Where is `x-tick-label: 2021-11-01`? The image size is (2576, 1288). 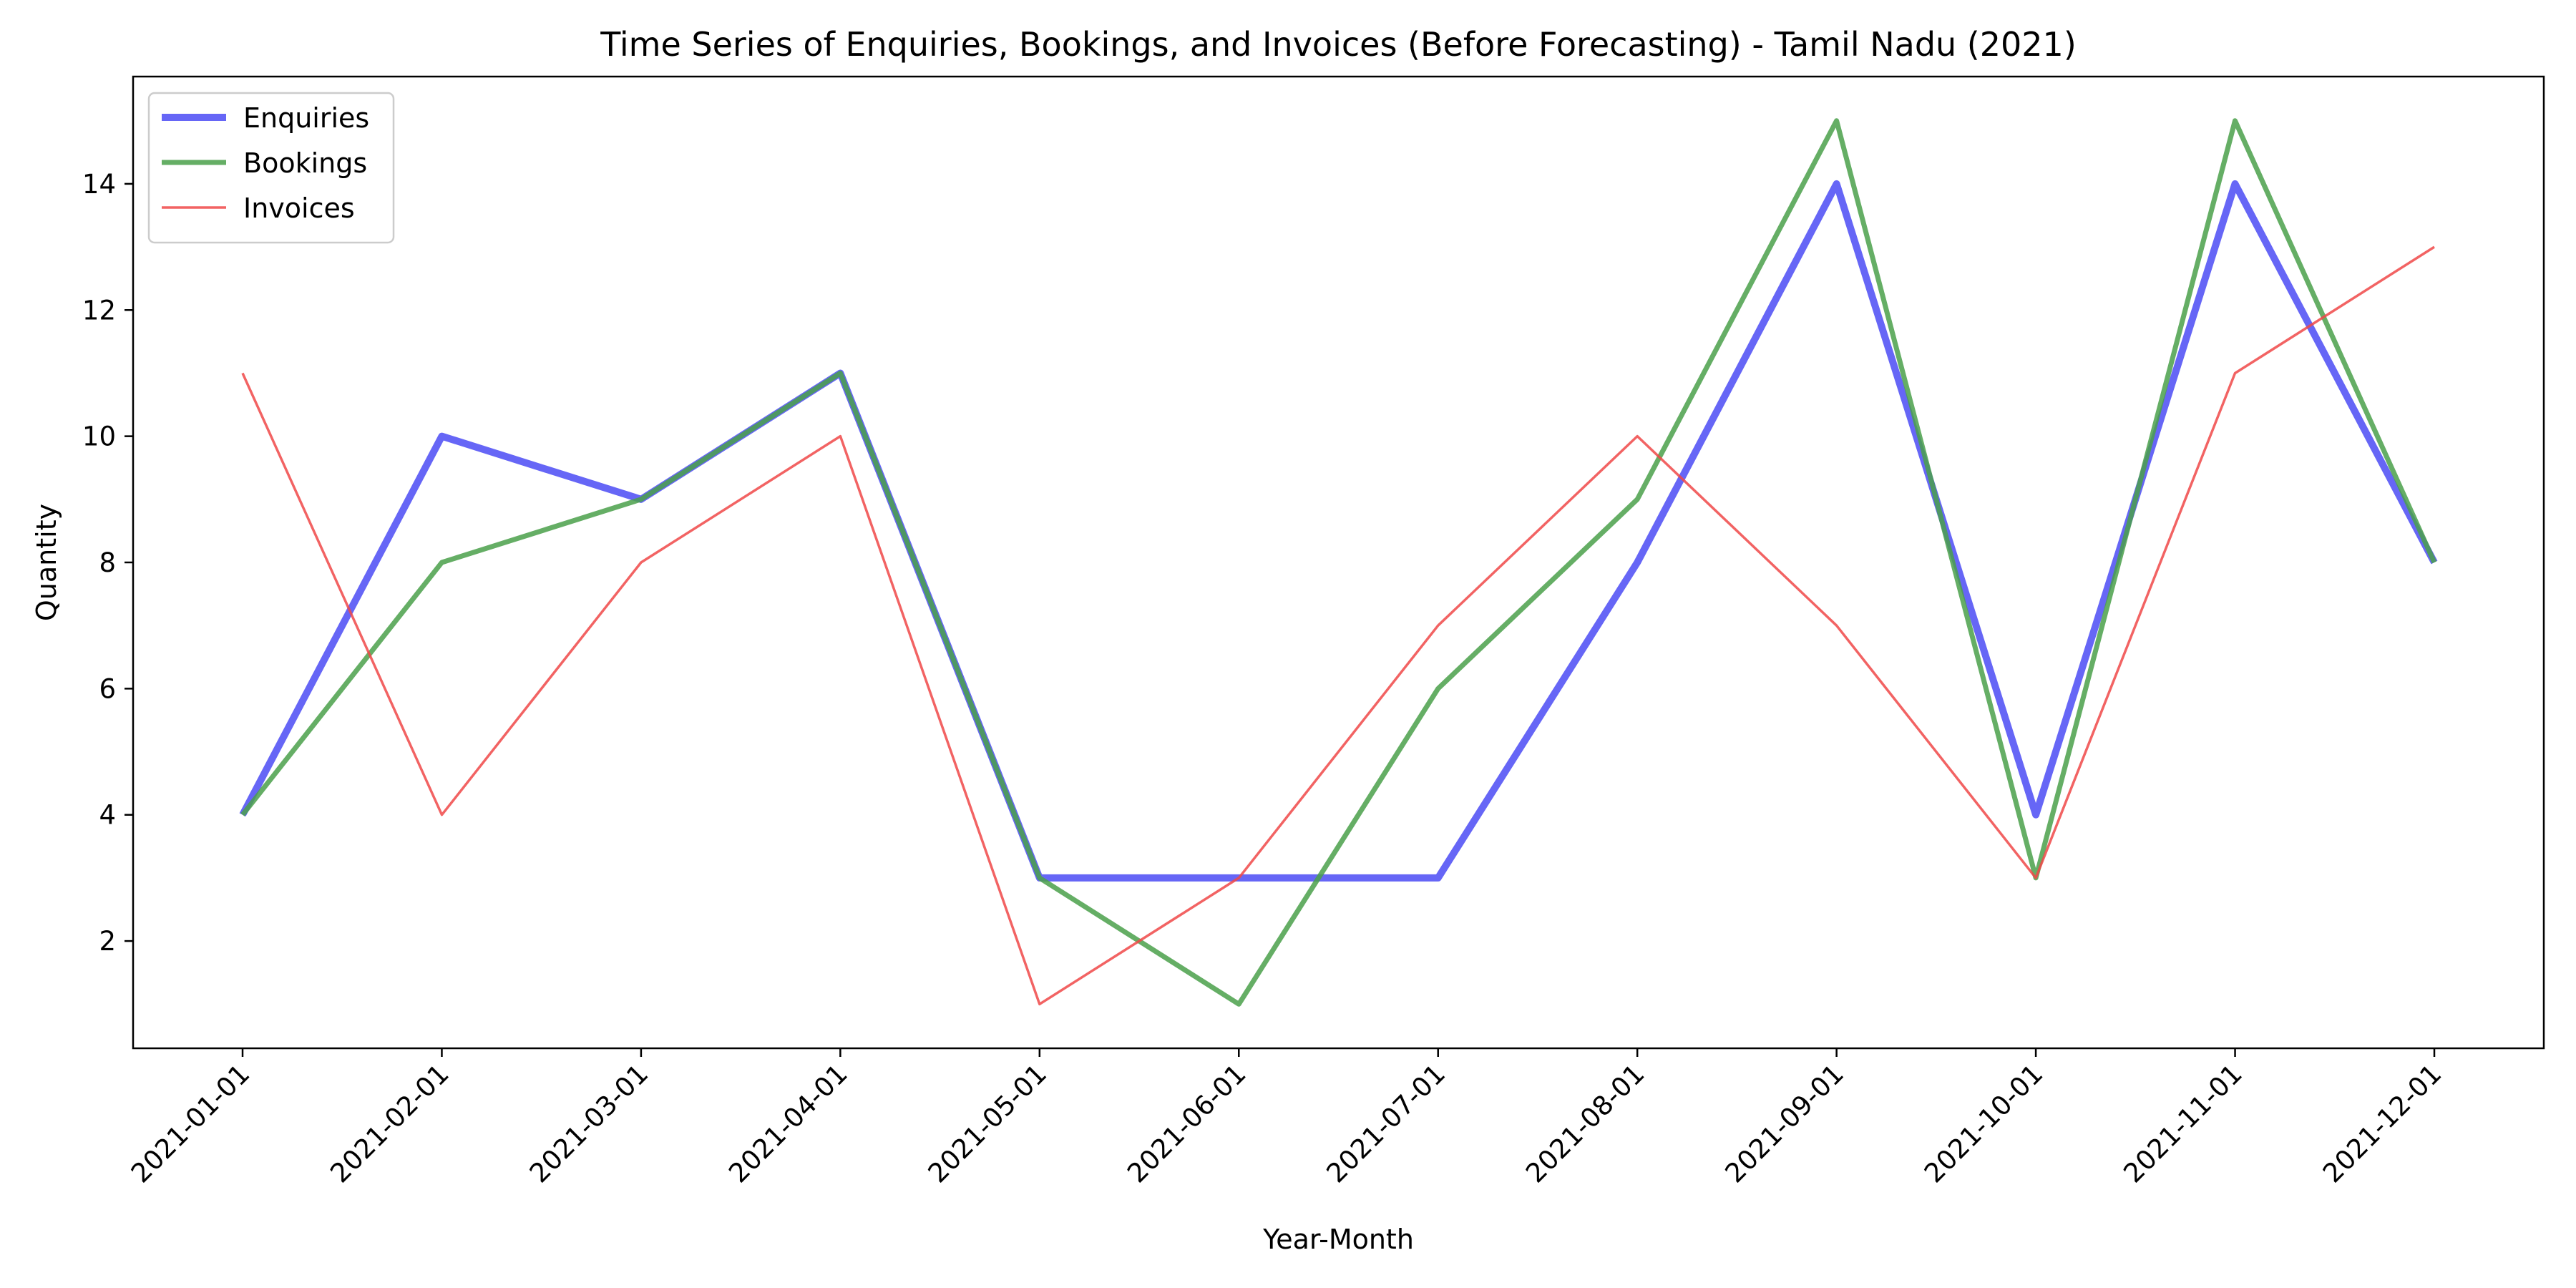
x-tick-label: 2021-11-01 is located at coordinates (2182, 1123).